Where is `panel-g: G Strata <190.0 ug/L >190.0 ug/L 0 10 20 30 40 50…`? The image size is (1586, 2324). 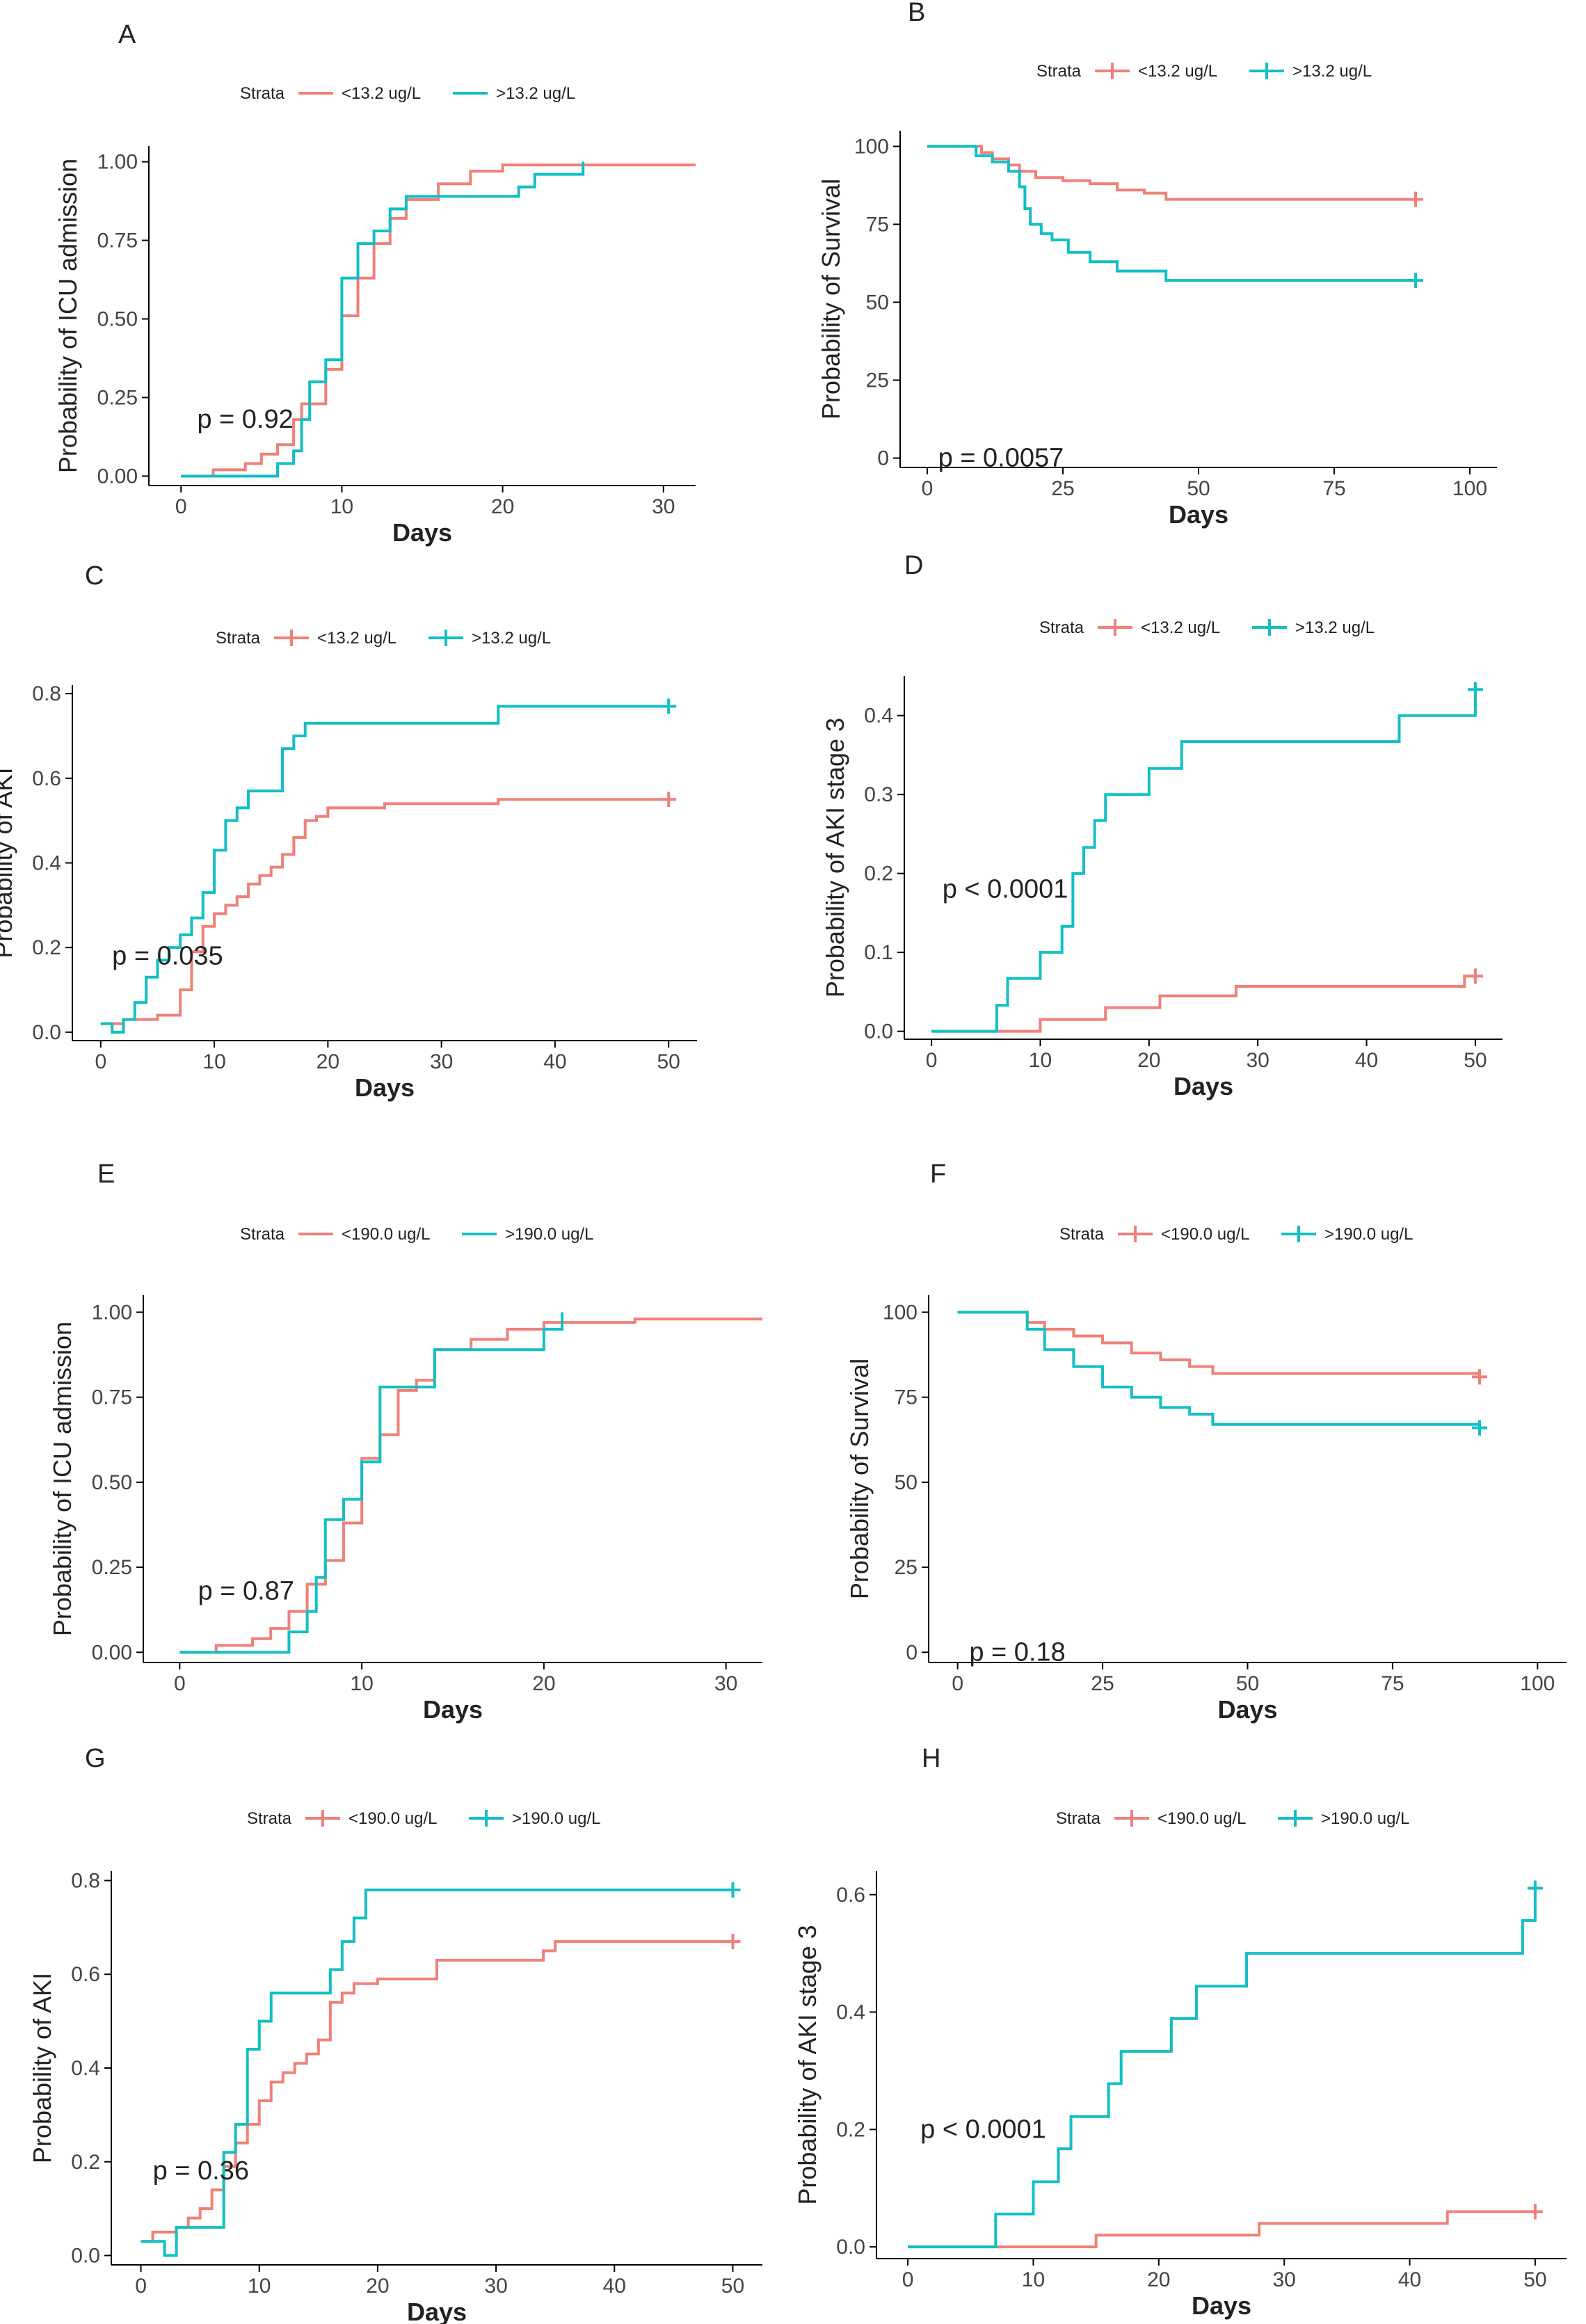
panel-g: G Strata <190.0 ug/L >190.0 ug/L 0 10 20 30 40 50… is located at coordinates (395, 2034).